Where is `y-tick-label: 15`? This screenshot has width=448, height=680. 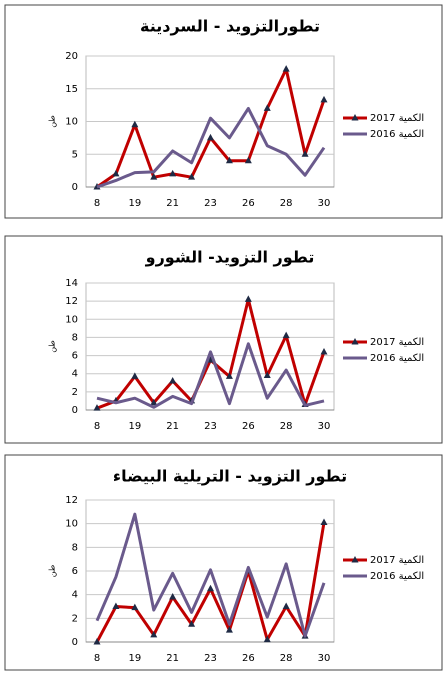 y-tick-label: 15 is located at coordinates (71, 89).